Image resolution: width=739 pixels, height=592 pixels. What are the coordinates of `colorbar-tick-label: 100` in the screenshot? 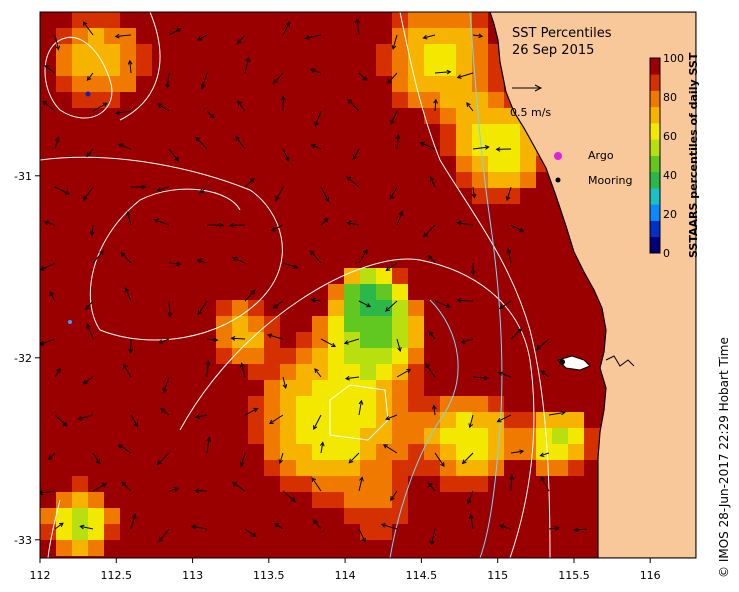 It's located at (673, 58).